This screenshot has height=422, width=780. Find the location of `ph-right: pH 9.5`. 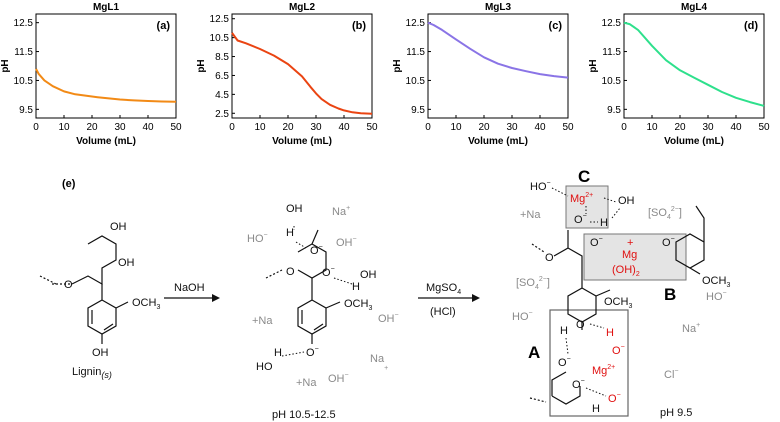

ph-right: pH 9.5 is located at coordinates (676, 413).